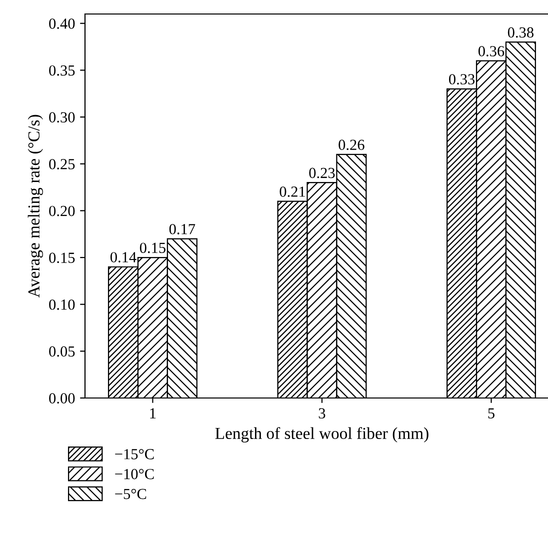  Describe the element at coordinates (62, 164) in the screenshot. I see `text: 0.25` at that location.